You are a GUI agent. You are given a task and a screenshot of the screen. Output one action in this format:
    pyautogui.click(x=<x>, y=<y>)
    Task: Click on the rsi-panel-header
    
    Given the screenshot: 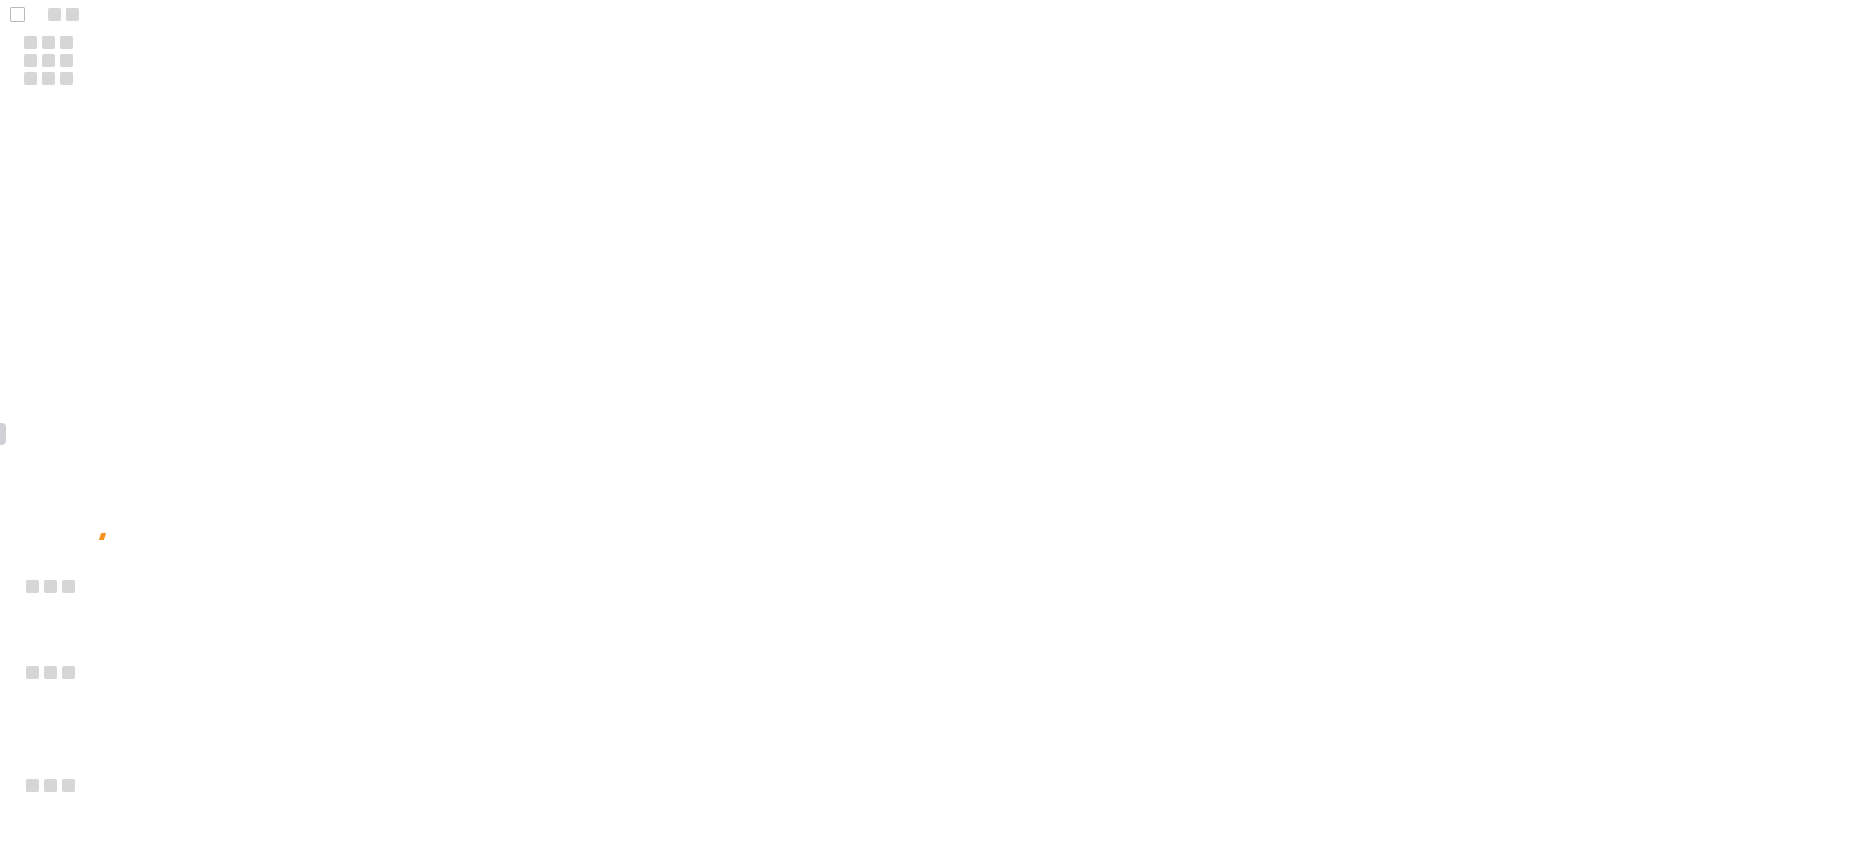 What is the action you would take?
    pyautogui.click(x=48, y=785)
    